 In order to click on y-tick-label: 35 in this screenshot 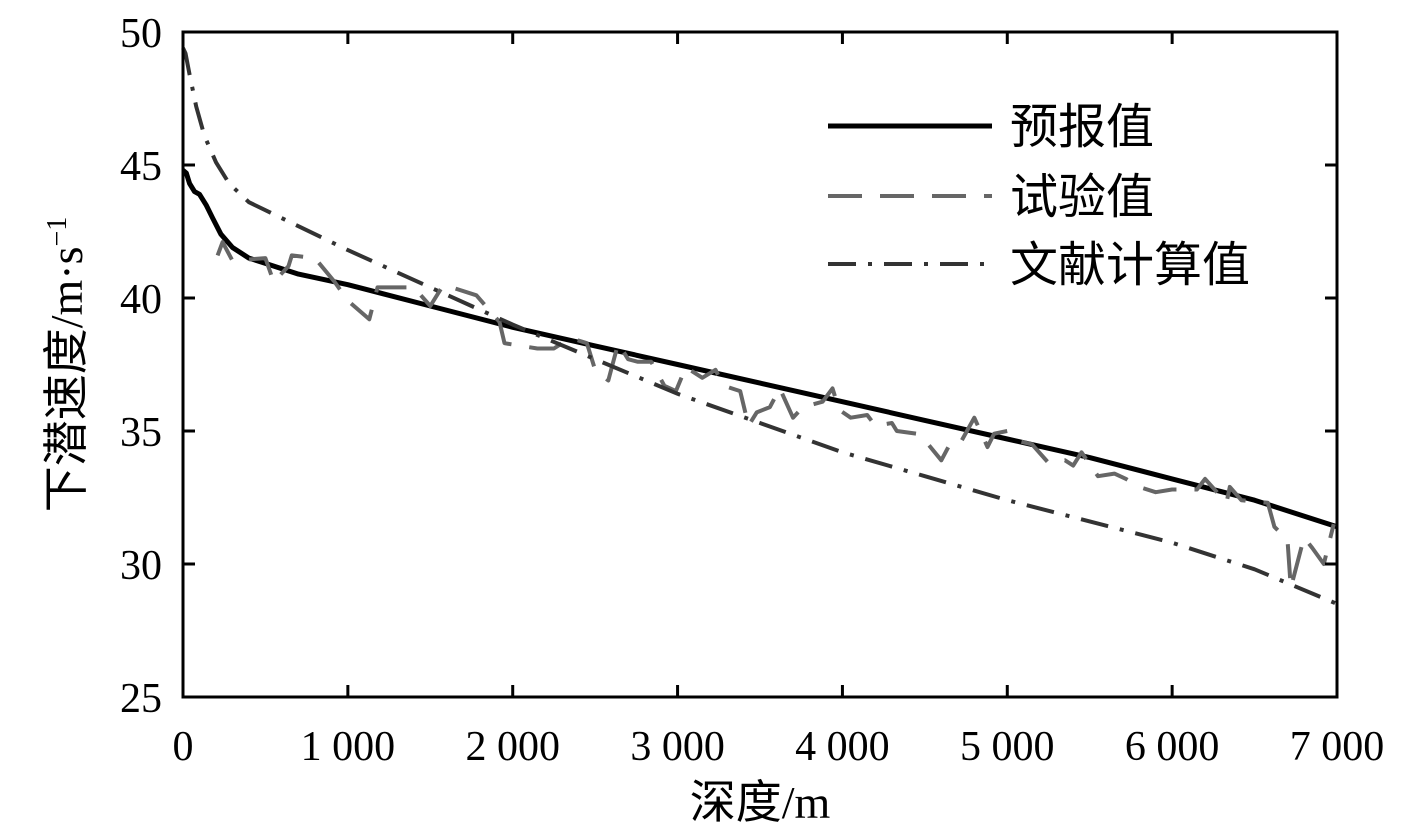, I will do `click(141, 433)`.